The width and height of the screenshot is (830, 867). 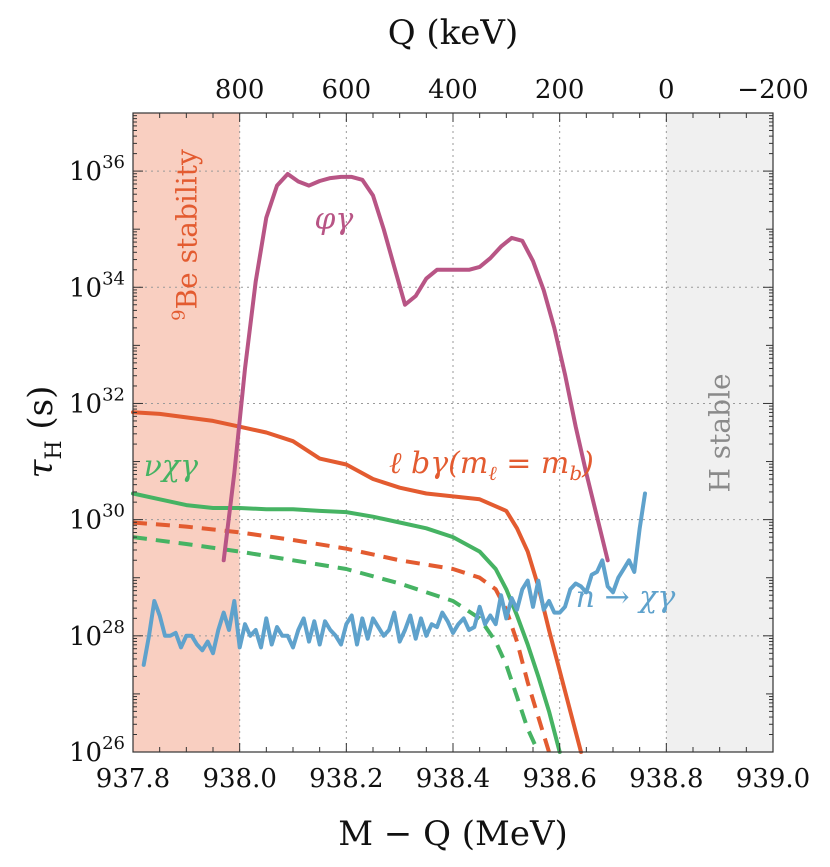 I want to click on x-tick-label-3: 938.4, so click(x=453, y=779).